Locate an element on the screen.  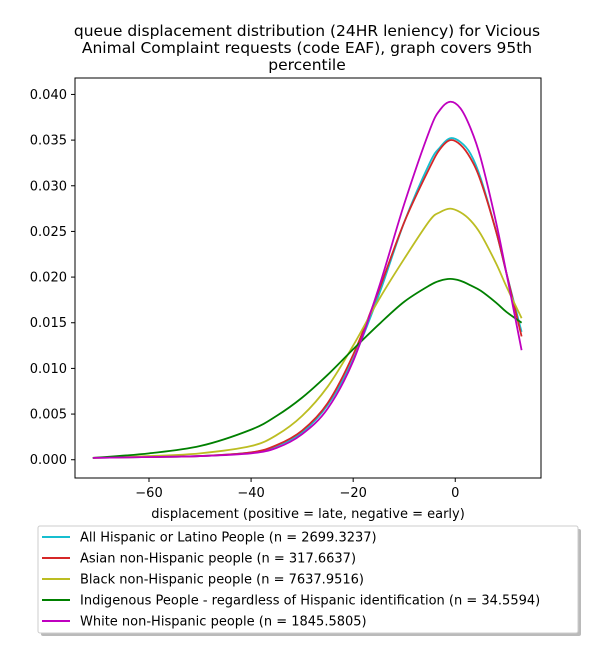
y-tick-label: 0.010 is located at coordinates (48, 369).